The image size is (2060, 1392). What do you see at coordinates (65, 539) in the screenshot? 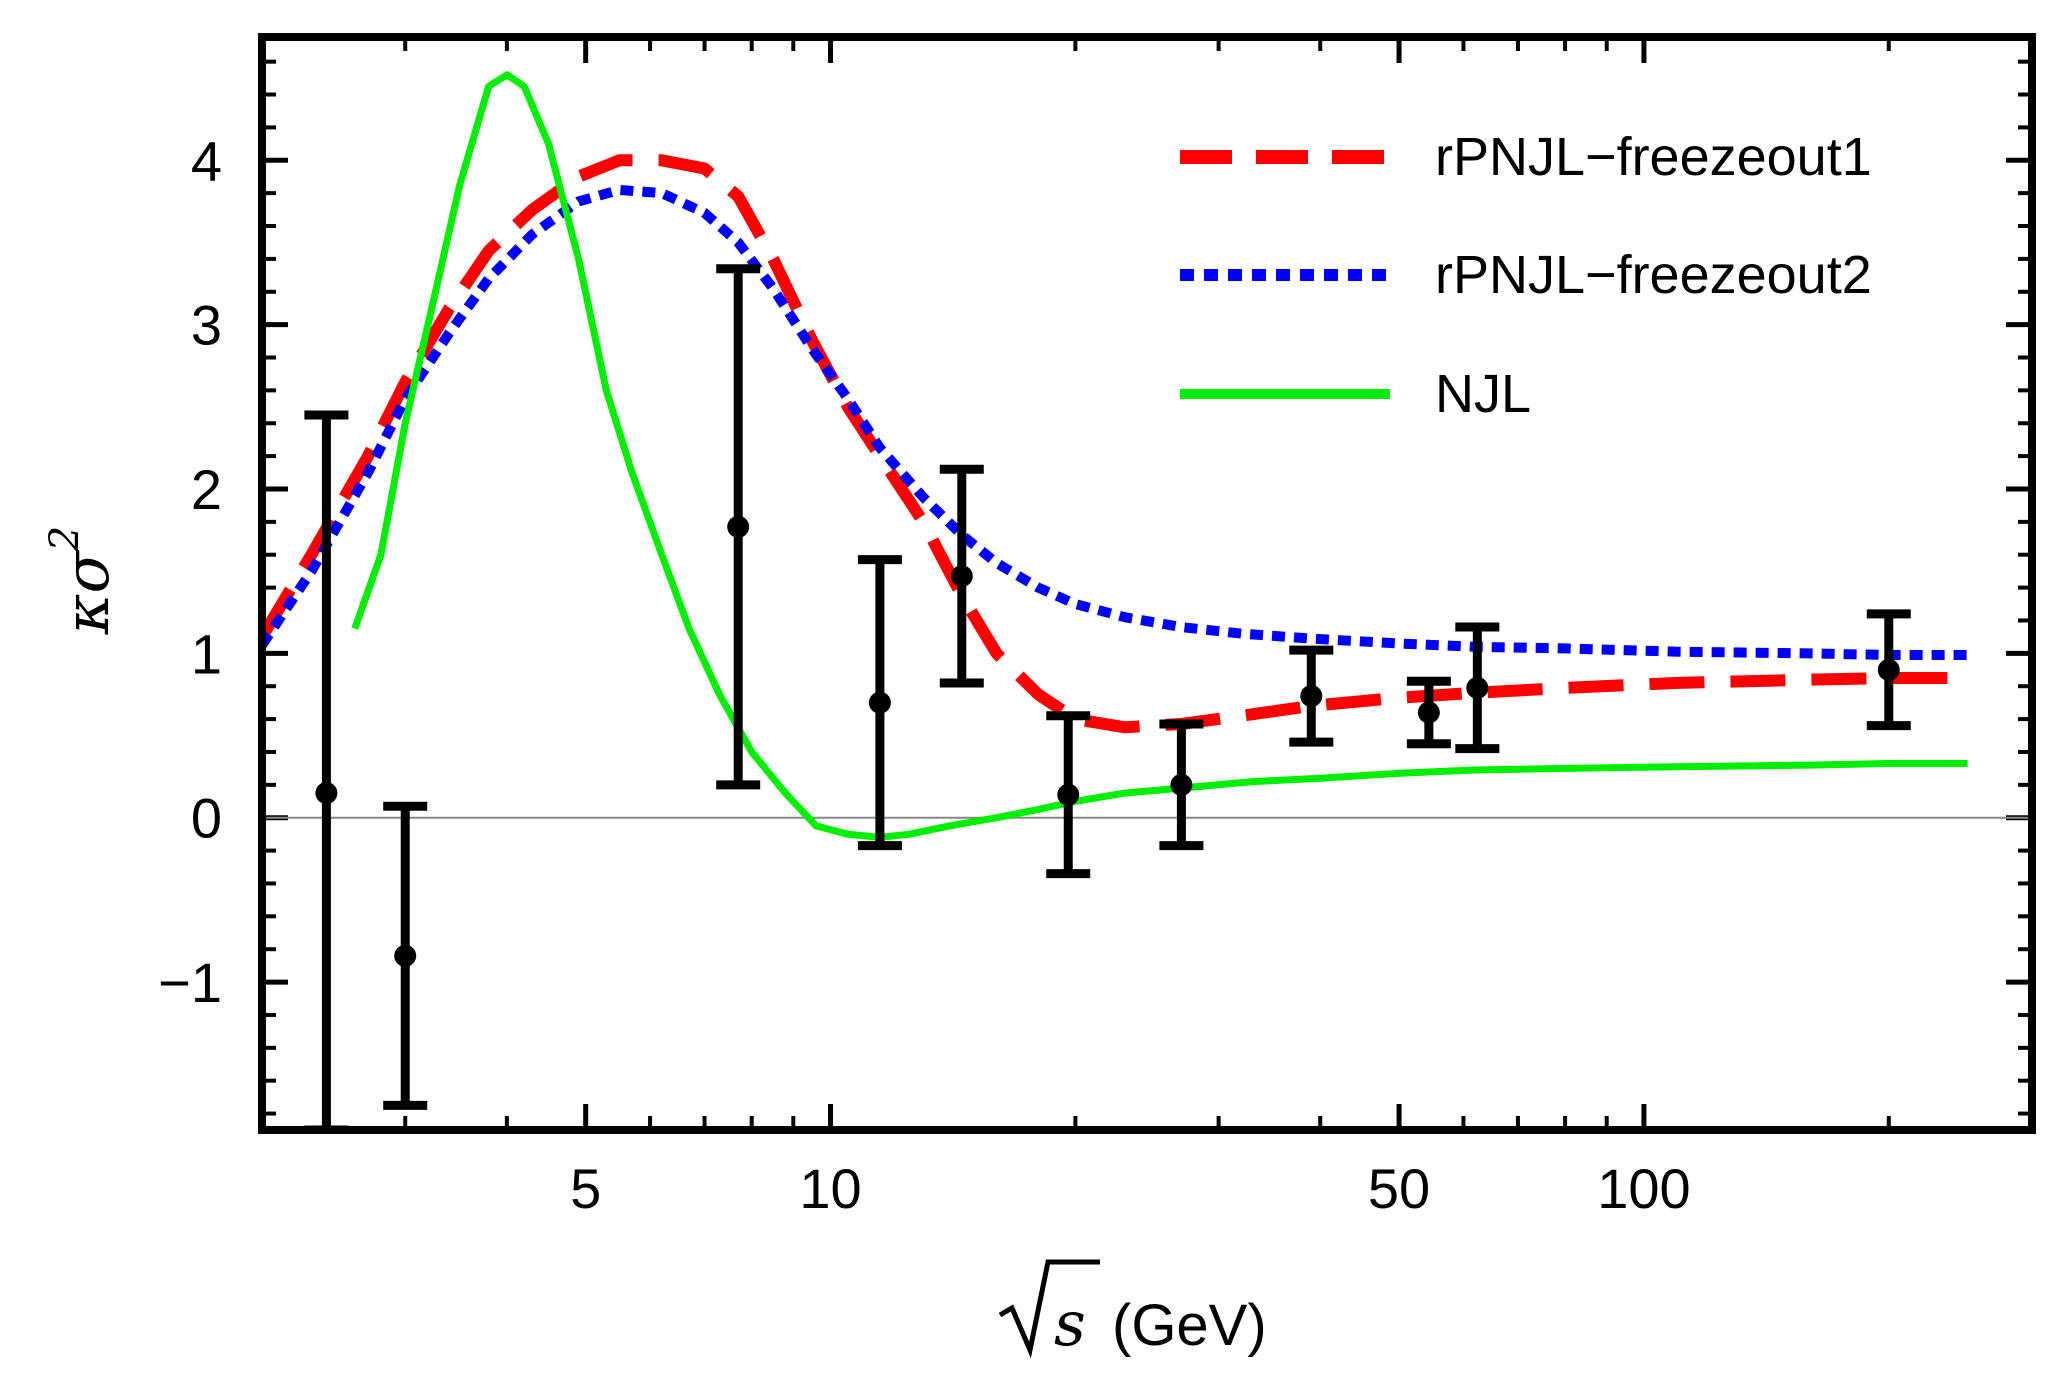
I see `y-axis-exponent: 2` at bounding box center [65, 539].